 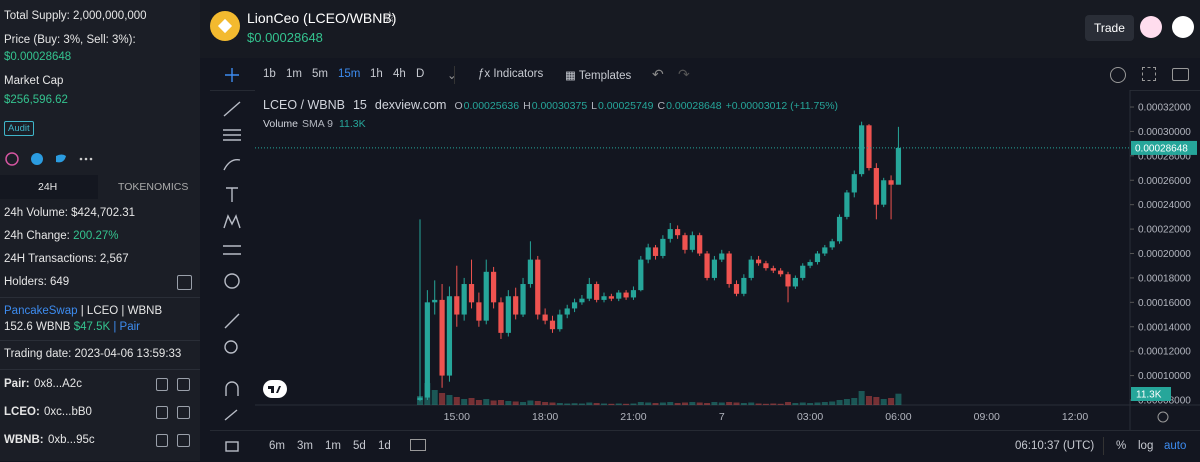 What do you see at coordinates (41, 311) in the screenshot?
I see `dex: PancakeSwap` at bounding box center [41, 311].